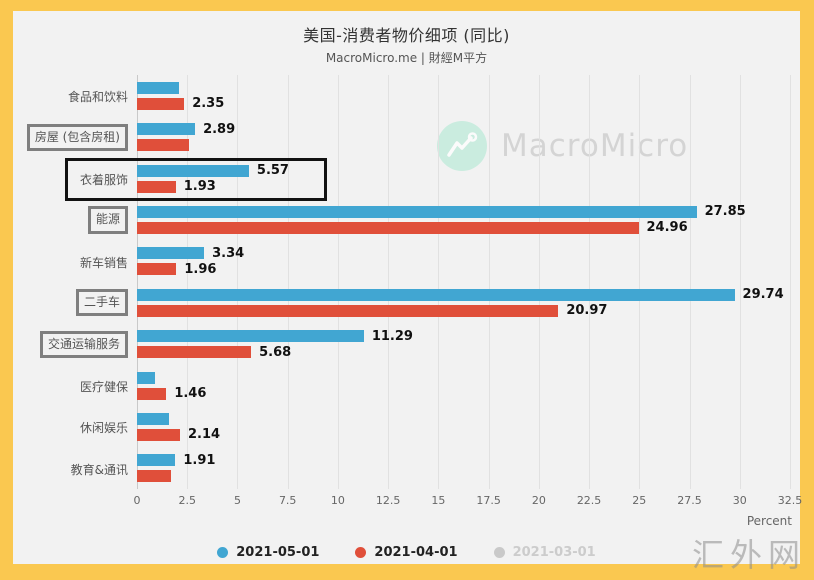 The width and height of the screenshot is (814, 580). Describe the element at coordinates (739, 500) in the screenshot. I see `x-axis-tick: 30` at that location.